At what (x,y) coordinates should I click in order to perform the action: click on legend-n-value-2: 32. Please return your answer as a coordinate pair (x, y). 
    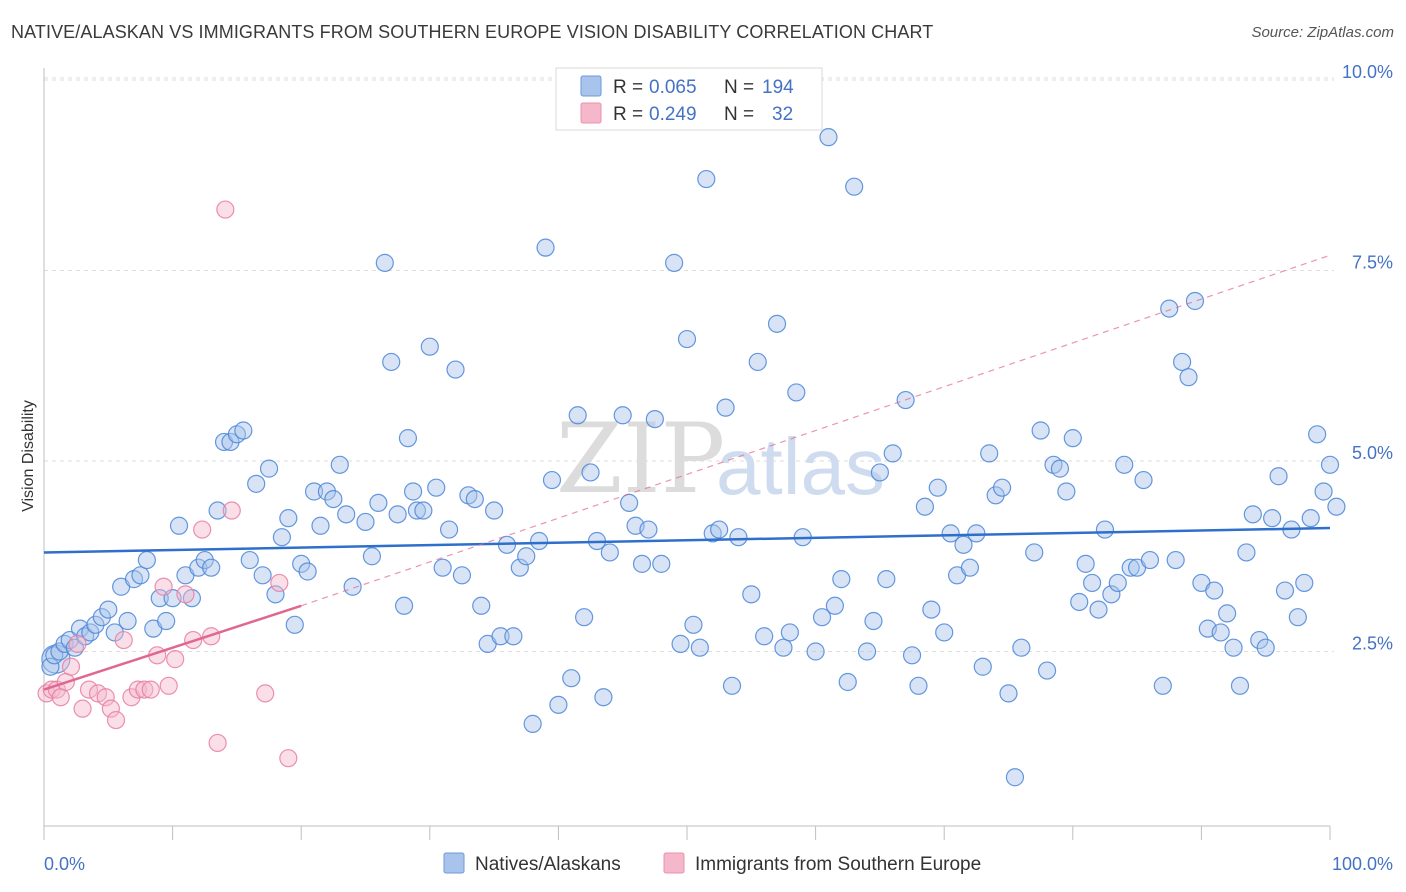
    Looking at the image, I should click on (782, 114).